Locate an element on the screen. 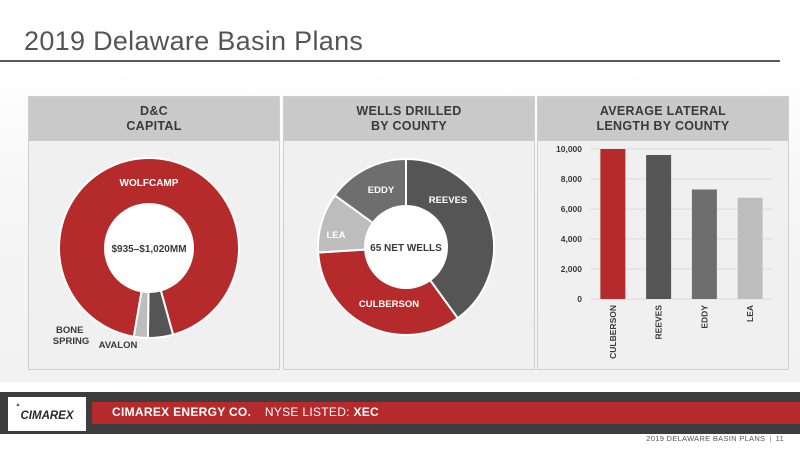 The height and width of the screenshot is (450, 800). lateral-panel-heading: AVERAGE LATERAL LENGTH BY COUNTY is located at coordinates (663, 119).